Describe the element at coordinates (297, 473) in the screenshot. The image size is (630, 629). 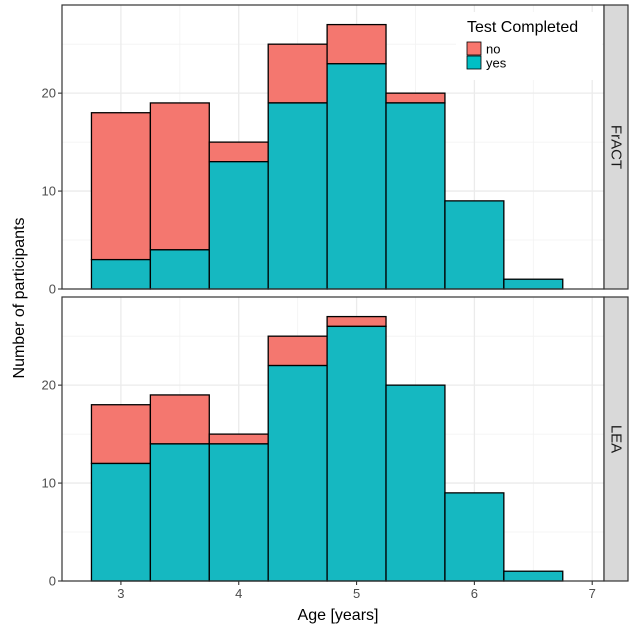
I see `bar-yes-LEA-4.5` at that location.